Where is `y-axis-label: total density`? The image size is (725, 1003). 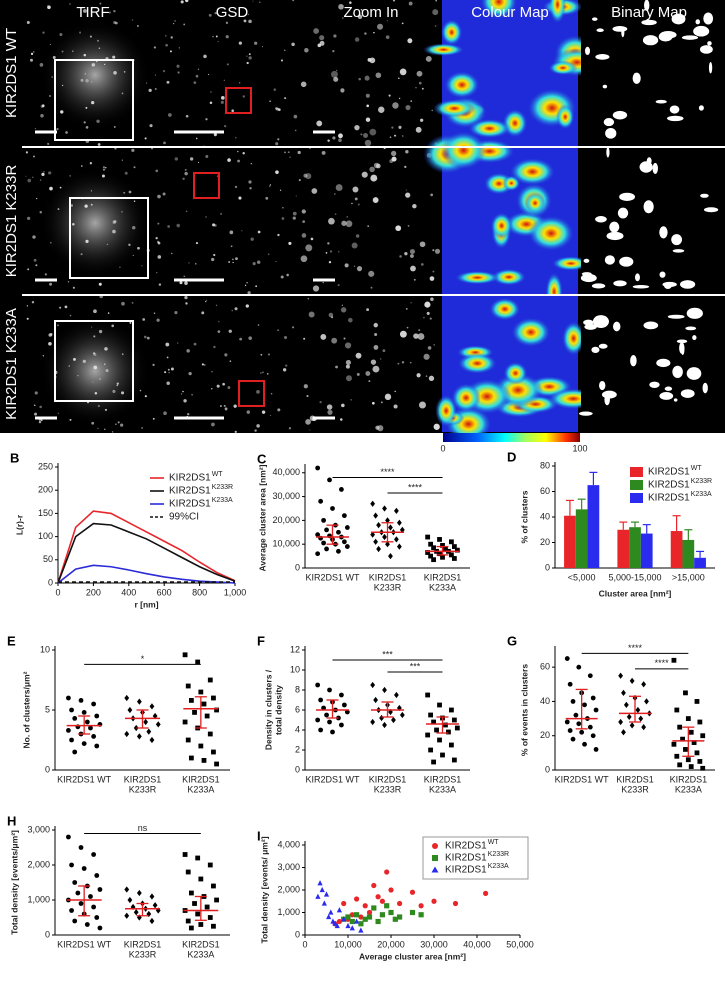
y-axis-label: total density is located at coordinates (278, 710).